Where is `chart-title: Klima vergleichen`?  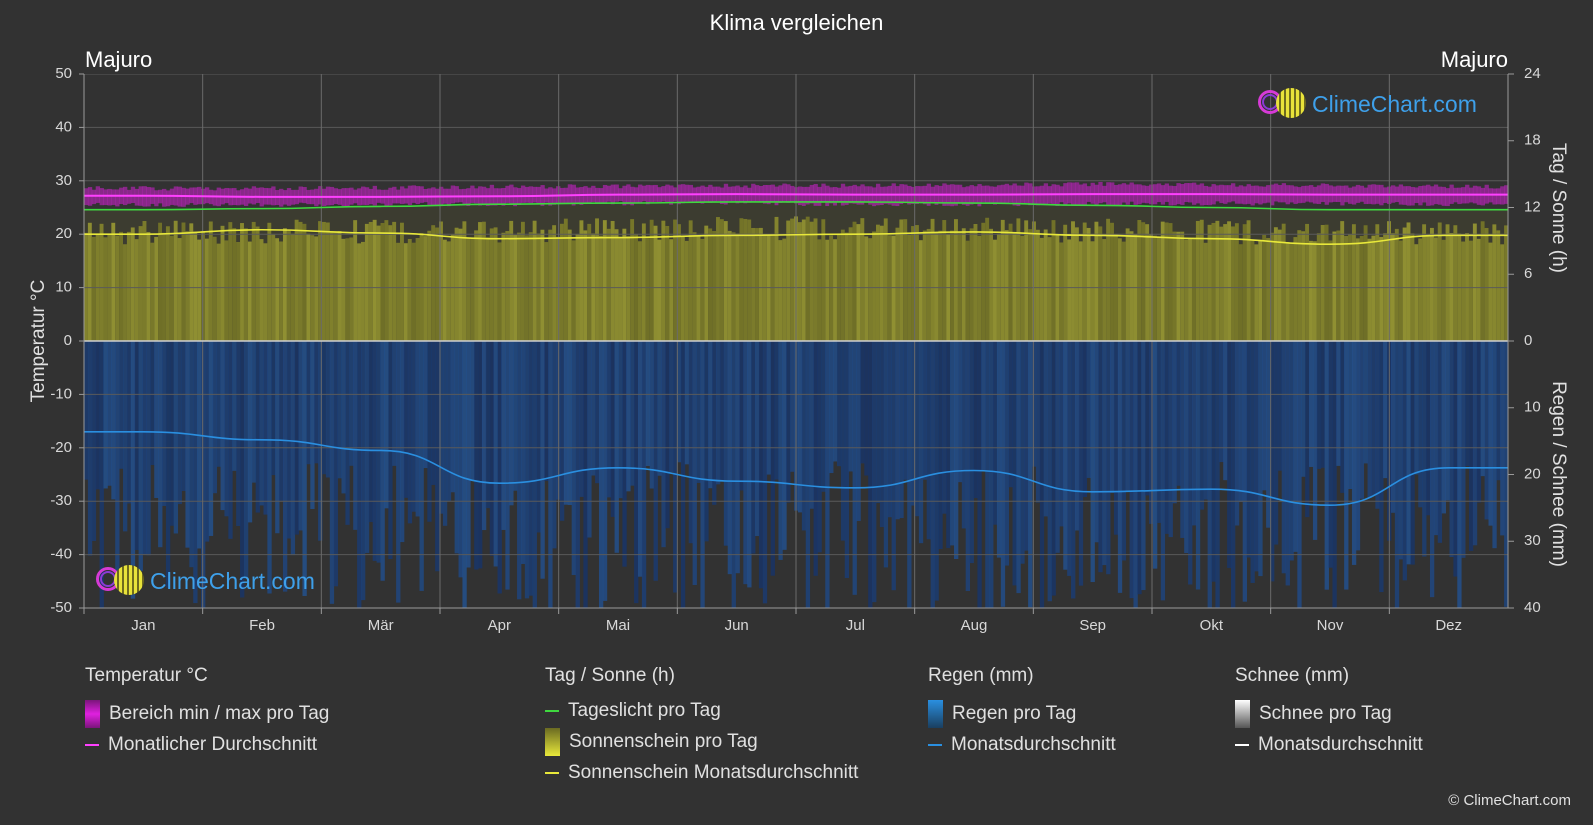 chart-title: Klima vergleichen is located at coordinates (796, 22).